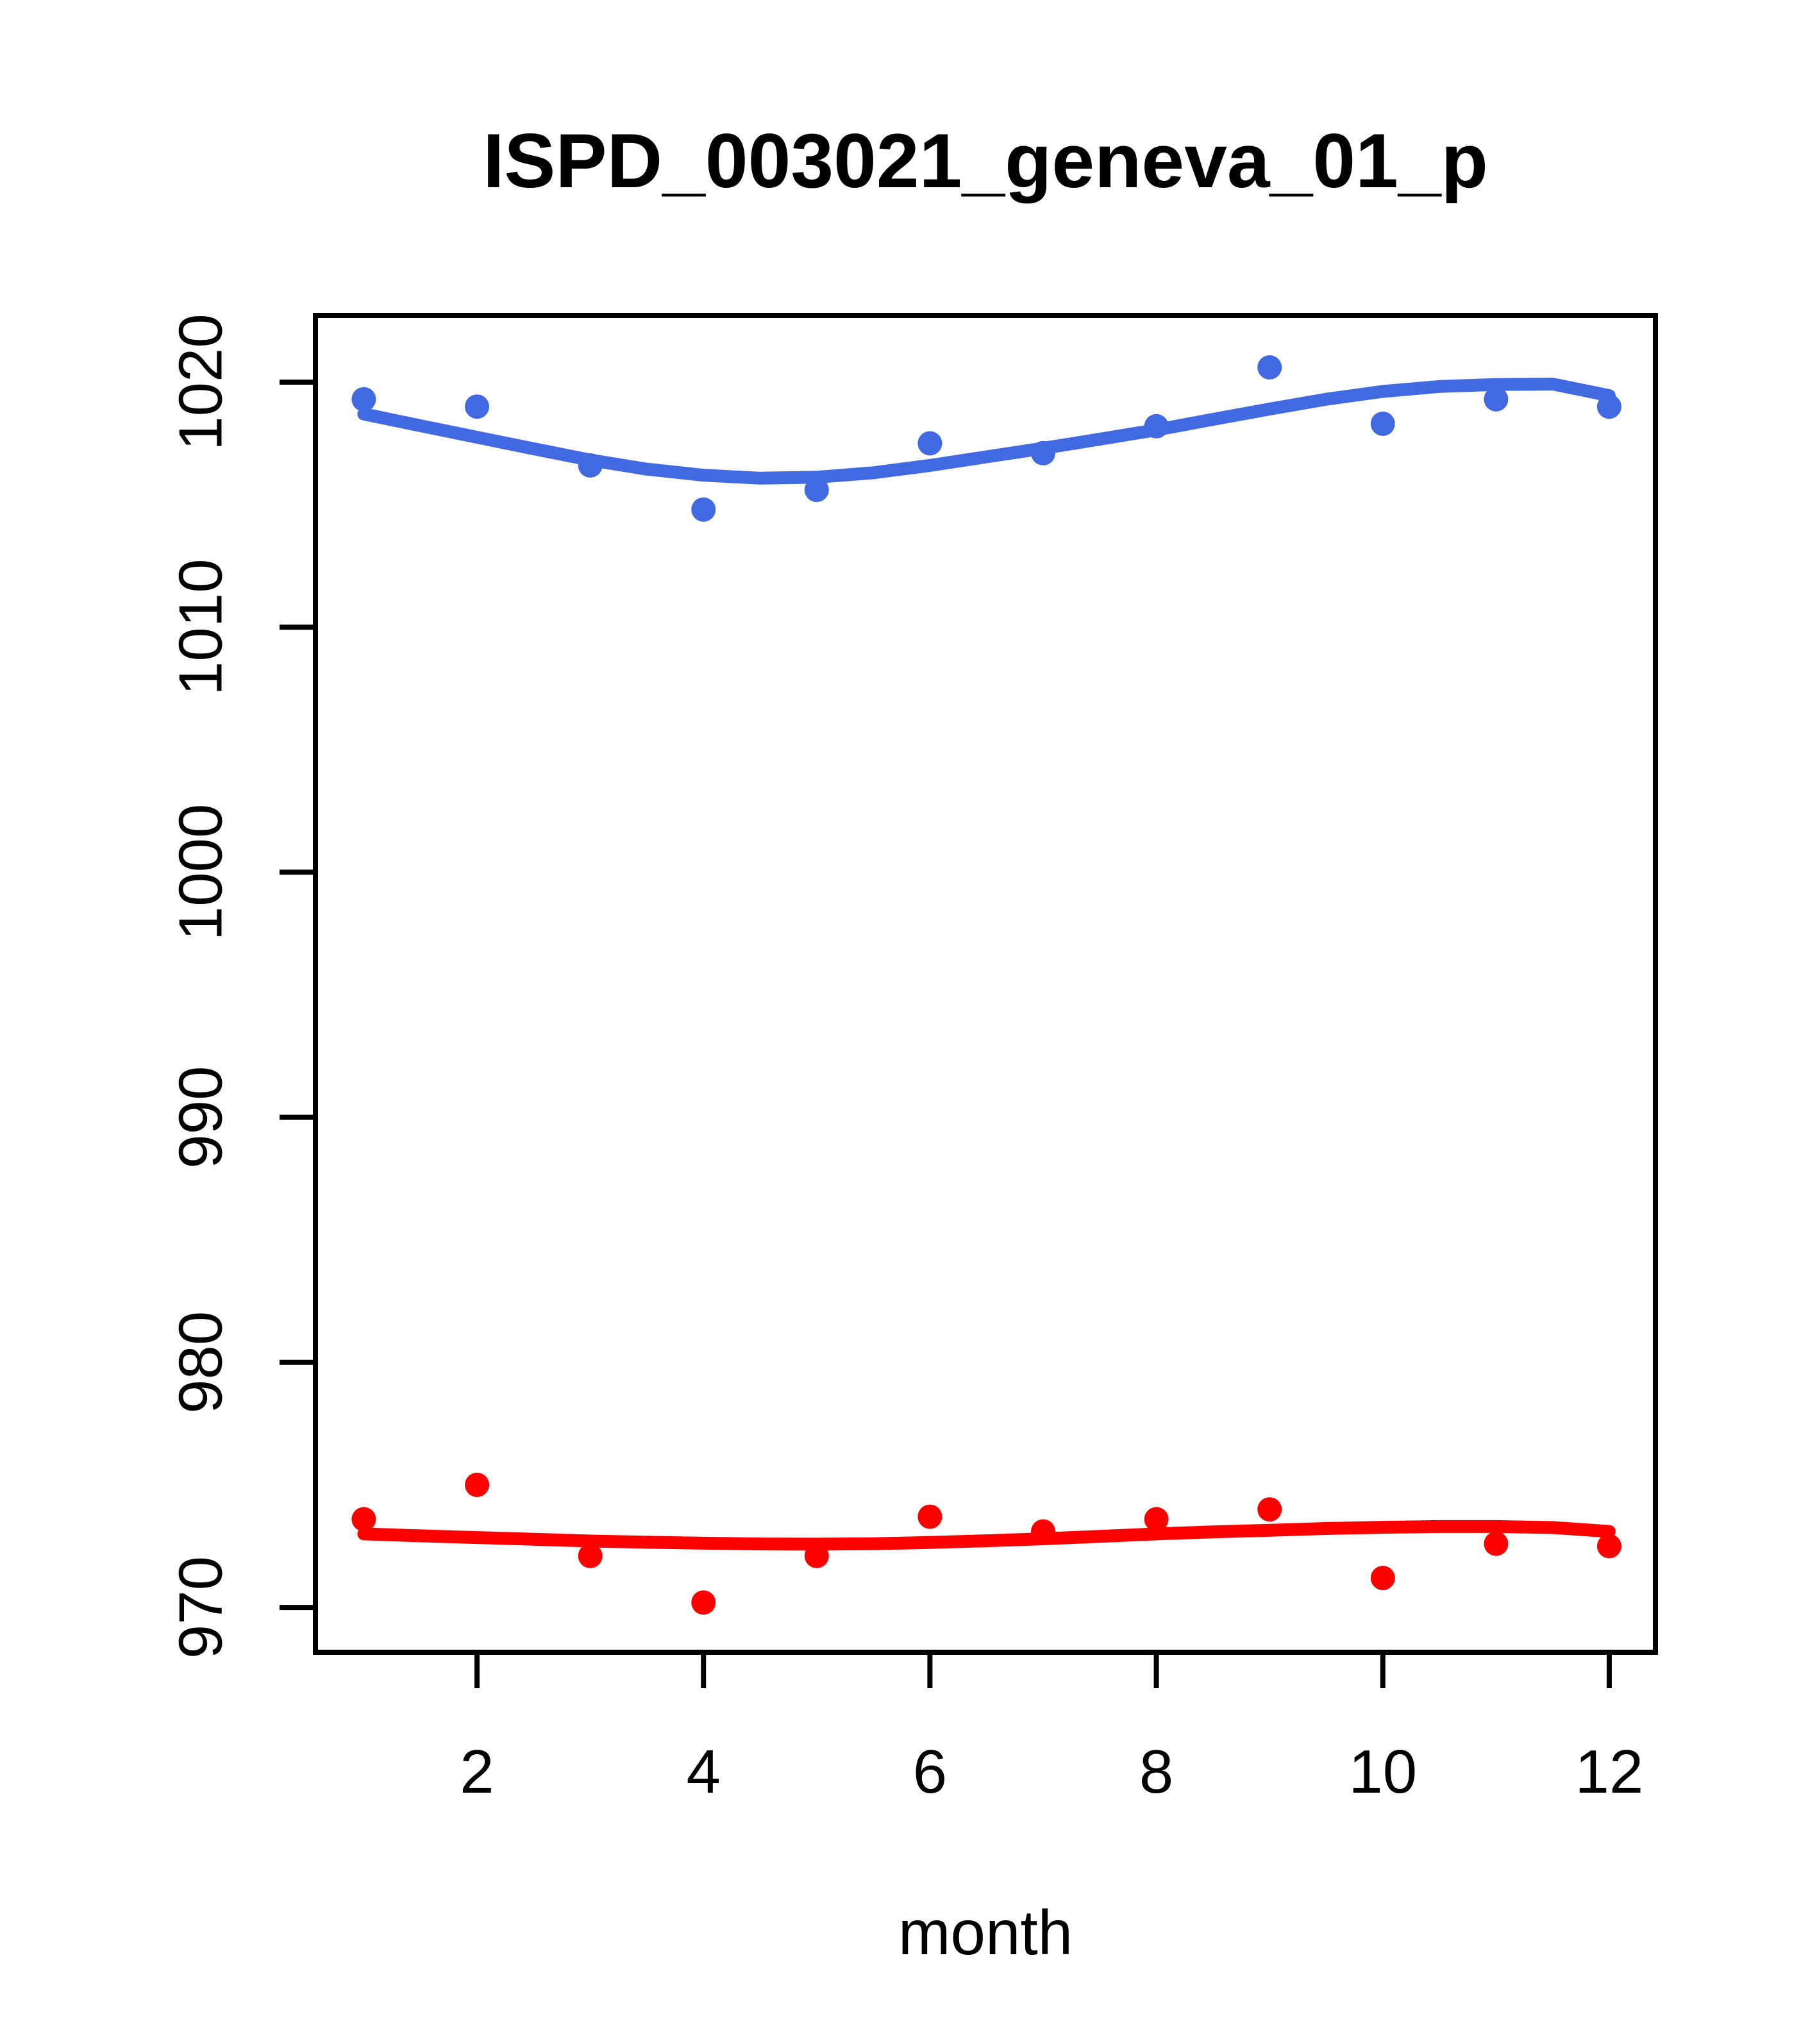 The image size is (1817, 2044). Describe the element at coordinates (477, 1772) in the screenshot. I see `x-tick-label: 2` at that location.